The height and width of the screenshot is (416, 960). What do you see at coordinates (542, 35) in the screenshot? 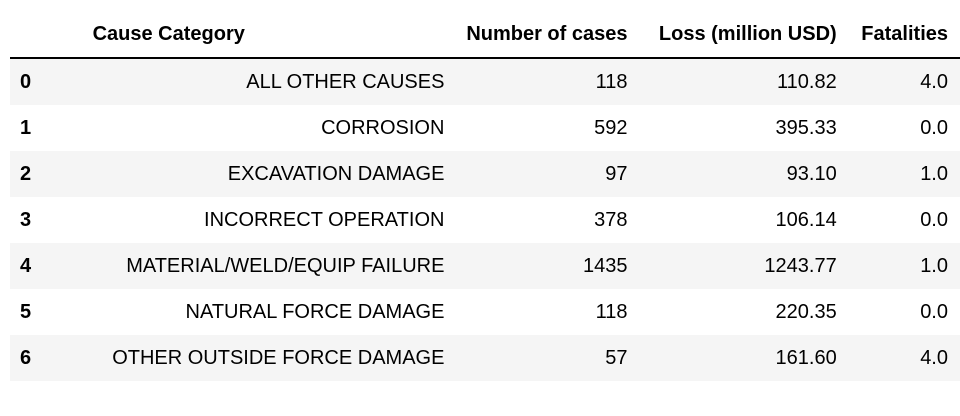
I see `column-header-number-of-cases: Number of cases` at bounding box center [542, 35].